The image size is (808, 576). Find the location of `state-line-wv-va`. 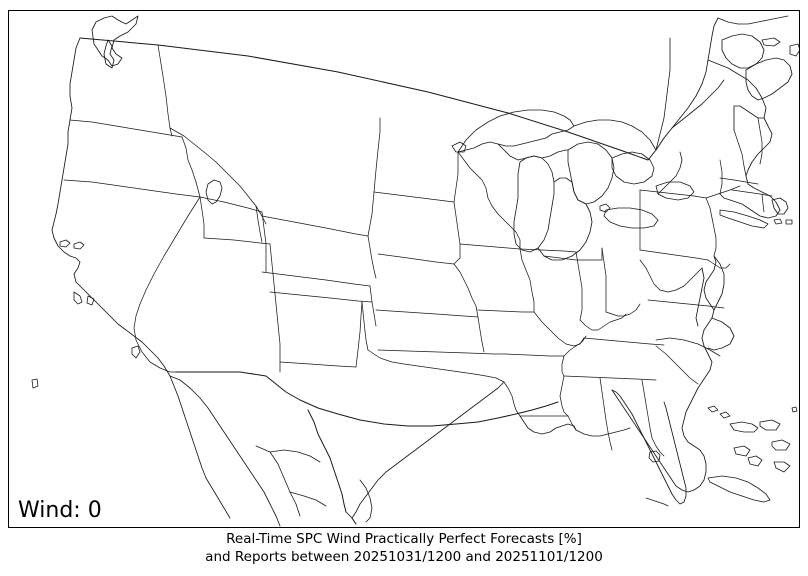

state-line-wv-va is located at coordinates (671, 276).